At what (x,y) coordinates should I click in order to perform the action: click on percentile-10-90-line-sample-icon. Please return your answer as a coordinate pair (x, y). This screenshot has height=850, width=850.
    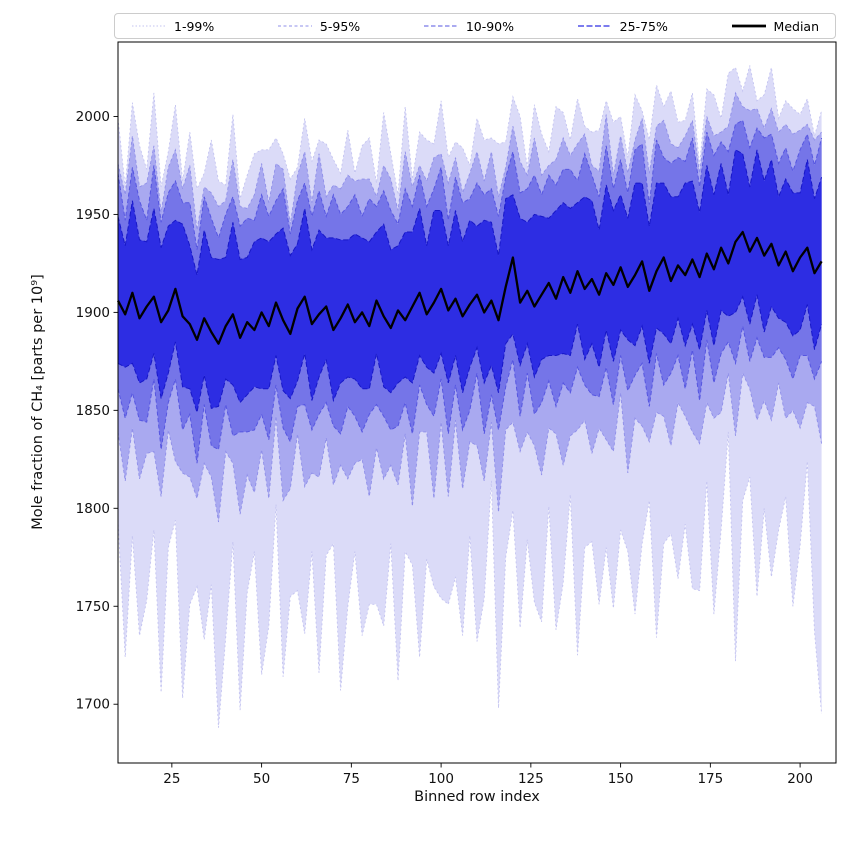
    Looking at the image, I should click on (440, 26).